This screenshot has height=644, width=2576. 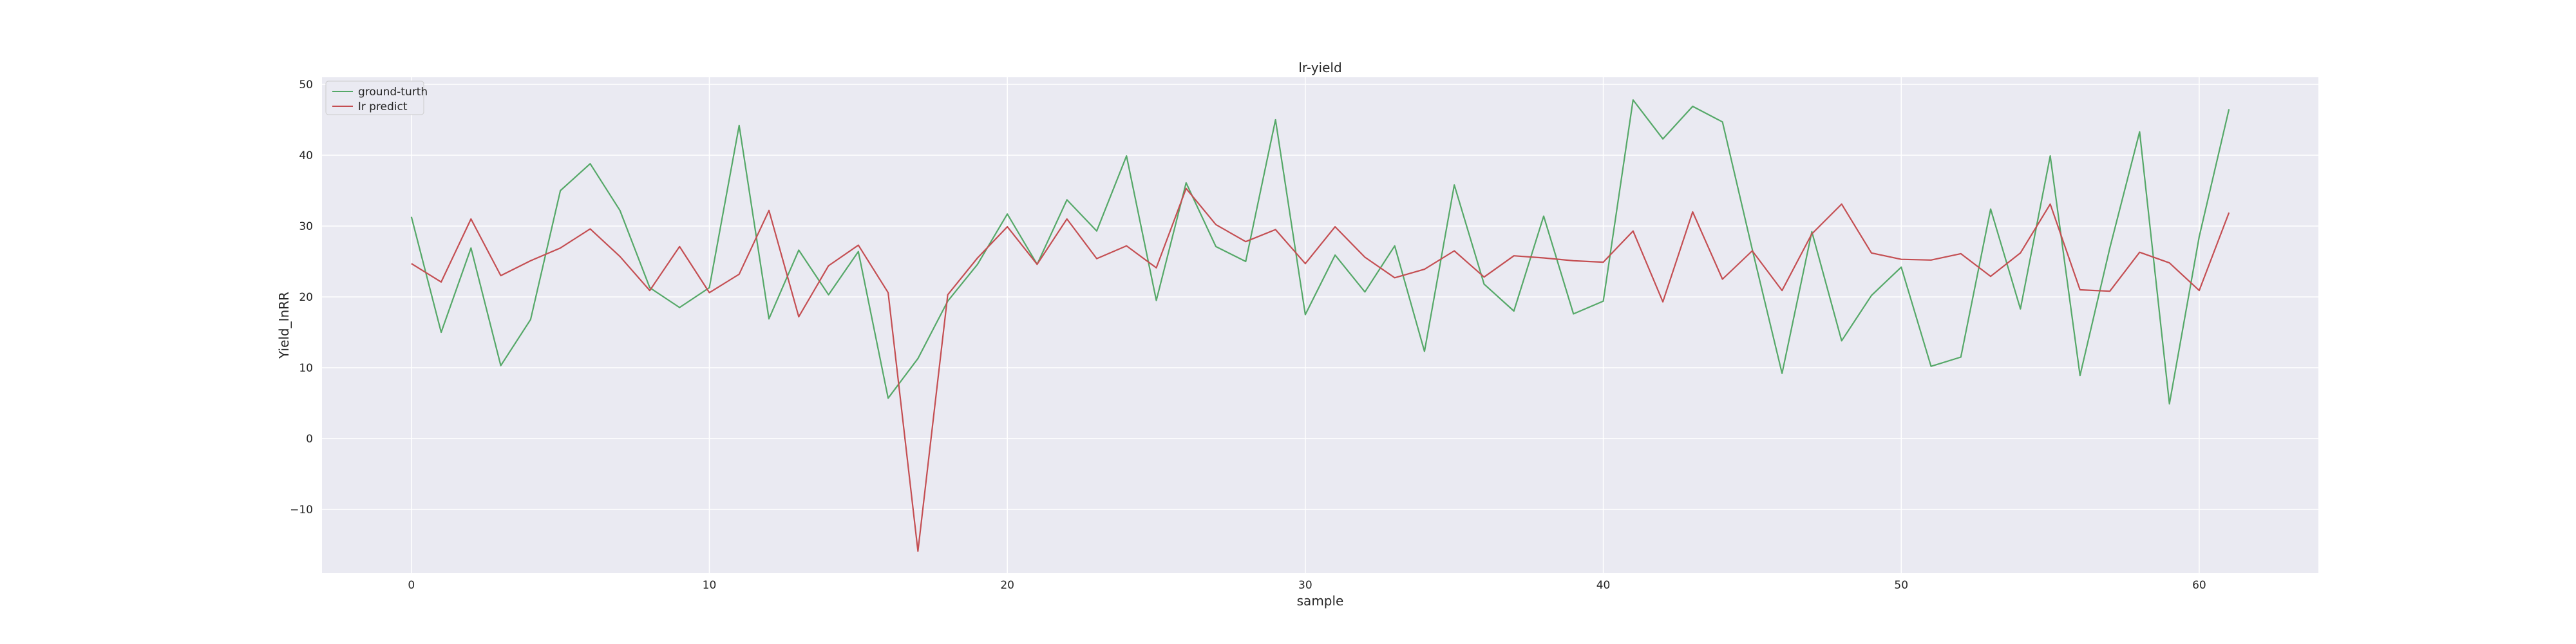 I want to click on x-tick-label: 30, so click(x=1305, y=586).